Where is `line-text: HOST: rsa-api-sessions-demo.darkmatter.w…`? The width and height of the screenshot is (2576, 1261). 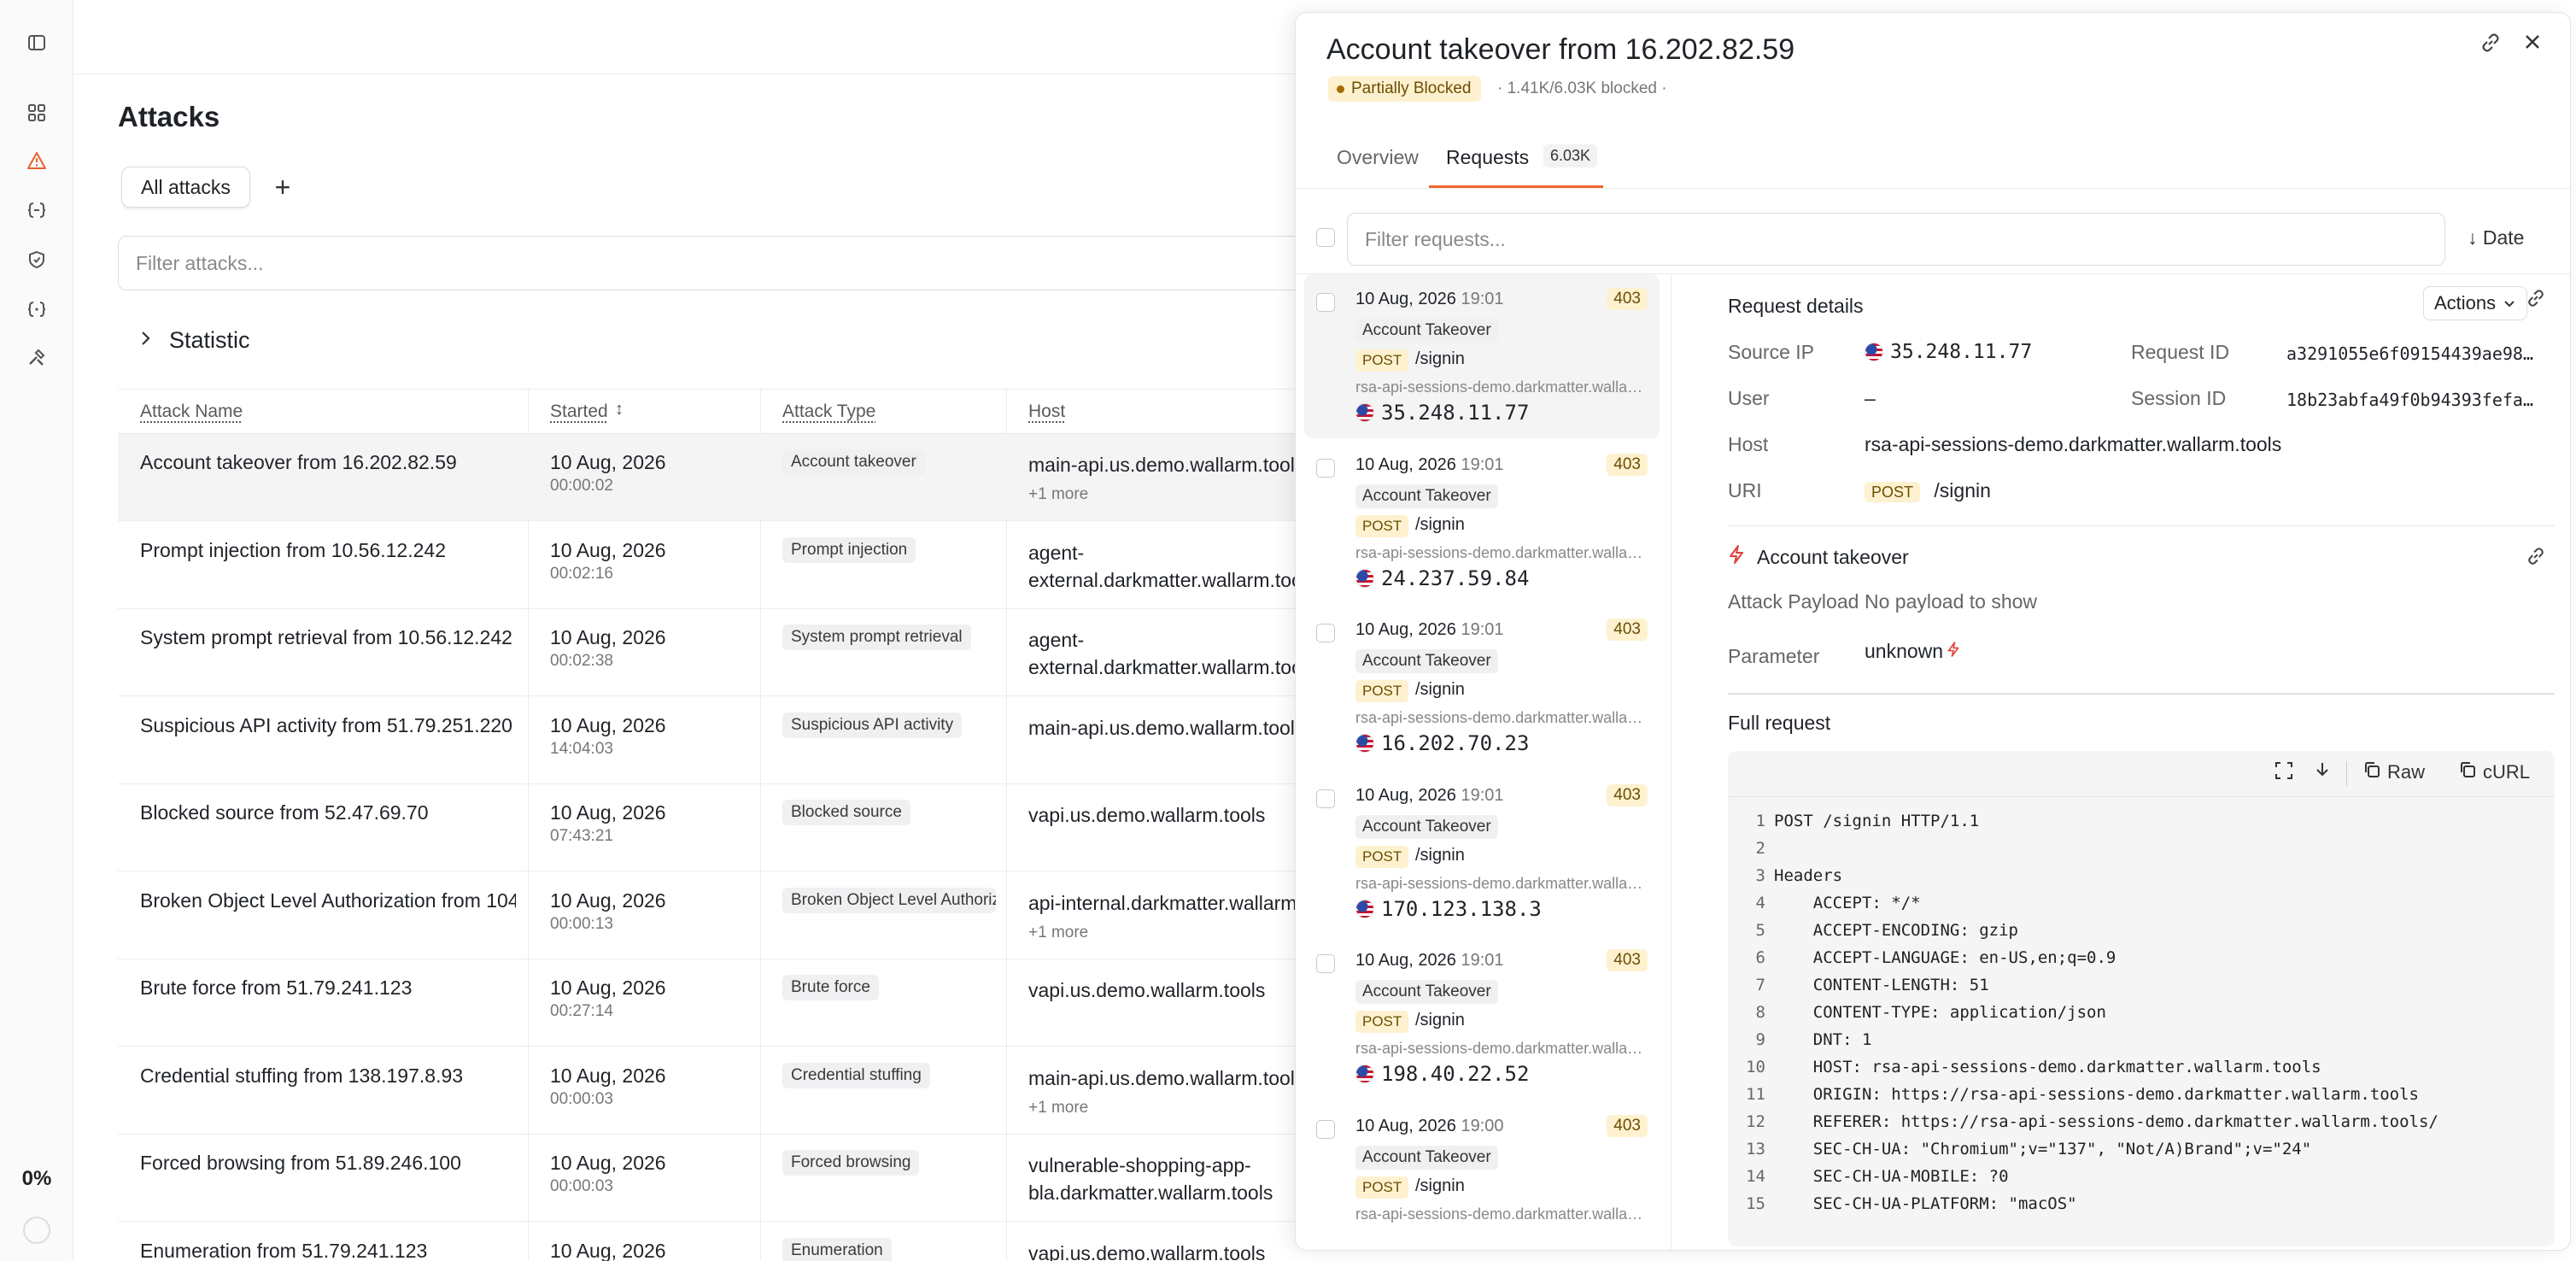 line-text: HOST: rsa-api-sessions-demo.darkmatter.w… is located at coordinates (2047, 1067).